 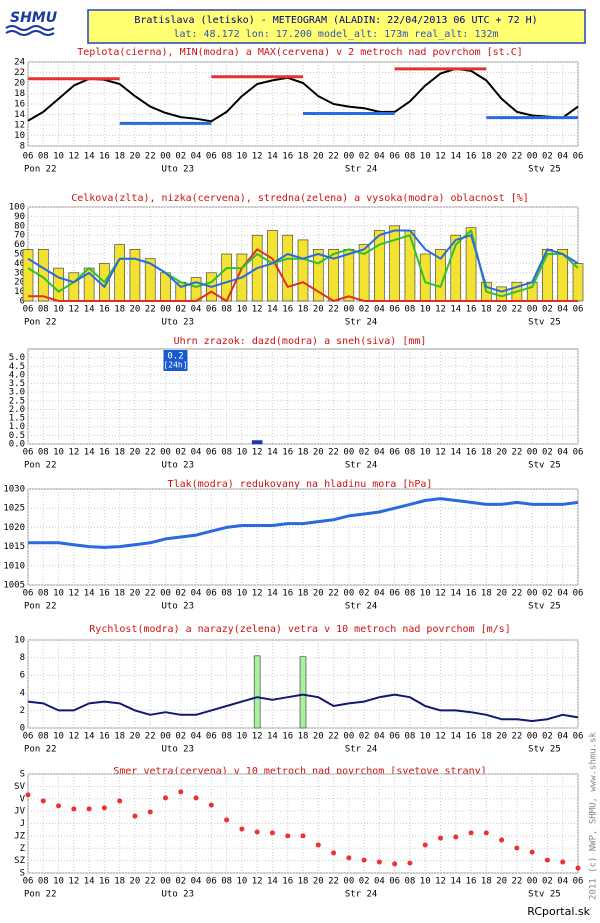 I want to click on y-tick-label: 24, so click(x=19, y=63).